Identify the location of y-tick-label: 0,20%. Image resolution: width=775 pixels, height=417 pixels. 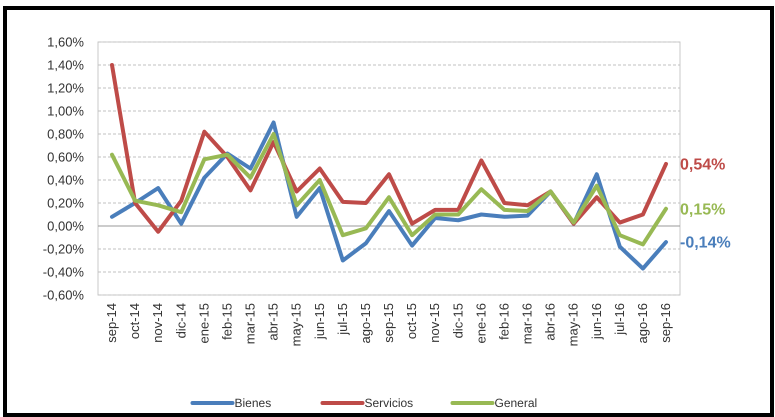
(65, 203).